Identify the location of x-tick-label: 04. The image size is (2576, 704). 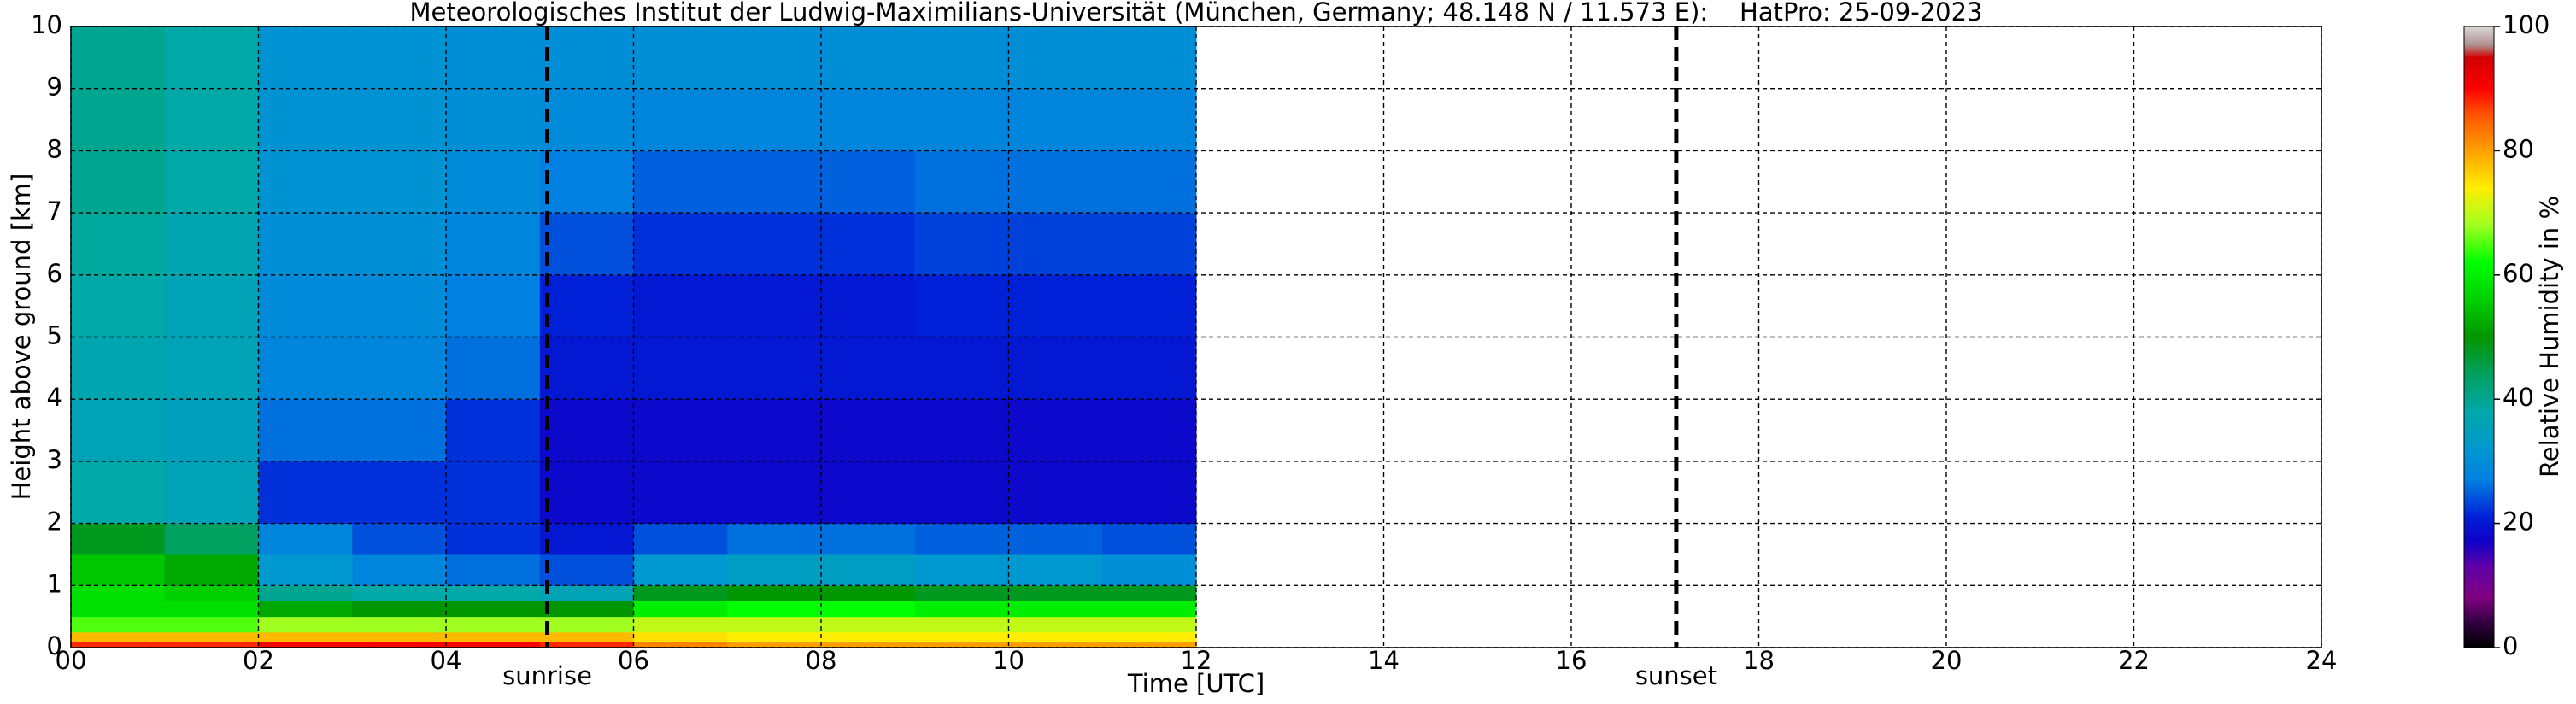
(447, 660).